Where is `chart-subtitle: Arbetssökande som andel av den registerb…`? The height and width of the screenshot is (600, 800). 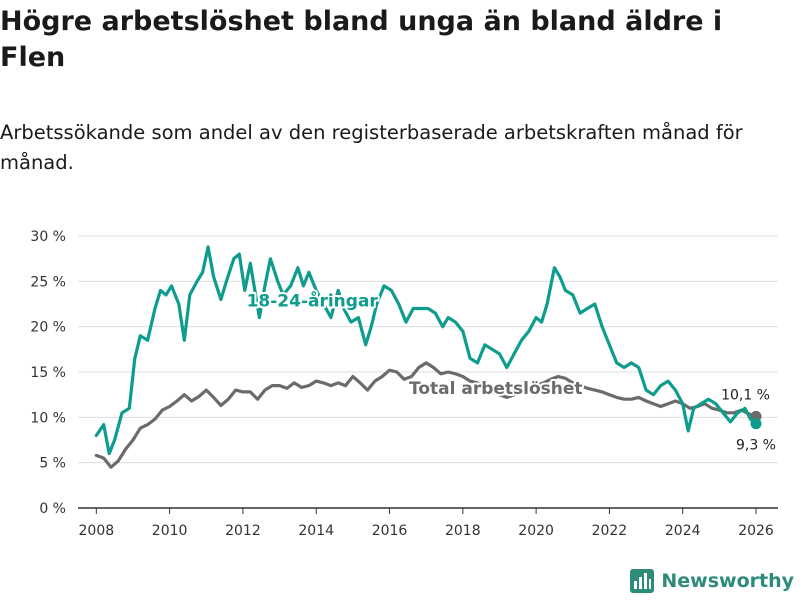
chart-subtitle: Arbetssökande som andel av den registerb… is located at coordinates (371, 147).